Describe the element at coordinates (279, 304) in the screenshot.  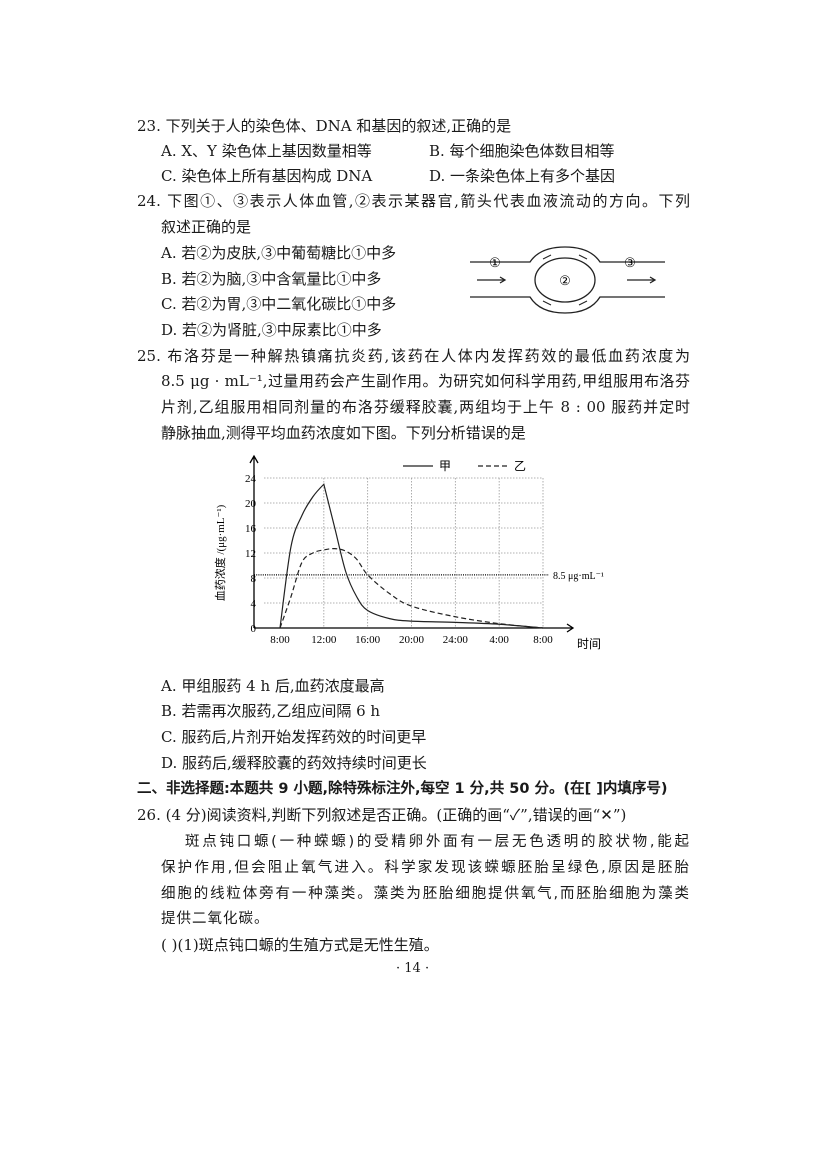
I see `q24-option-c: C. 若②为胃,③中二氧化碳比①中多` at that location.